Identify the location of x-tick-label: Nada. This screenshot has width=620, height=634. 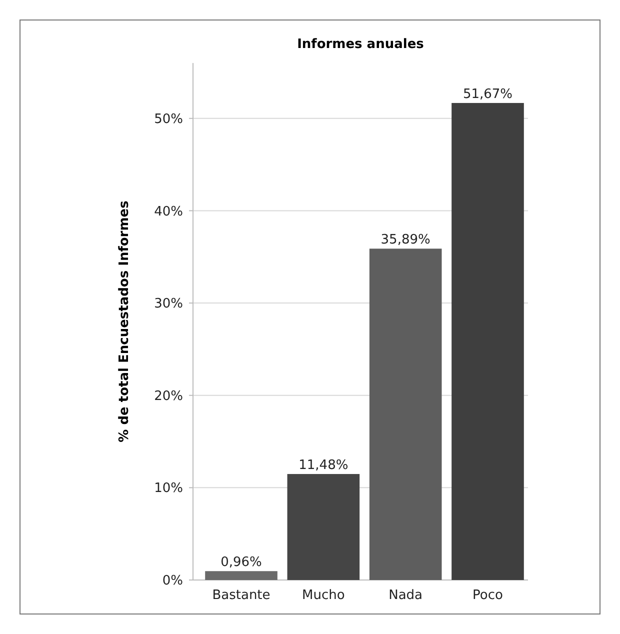
(405, 595).